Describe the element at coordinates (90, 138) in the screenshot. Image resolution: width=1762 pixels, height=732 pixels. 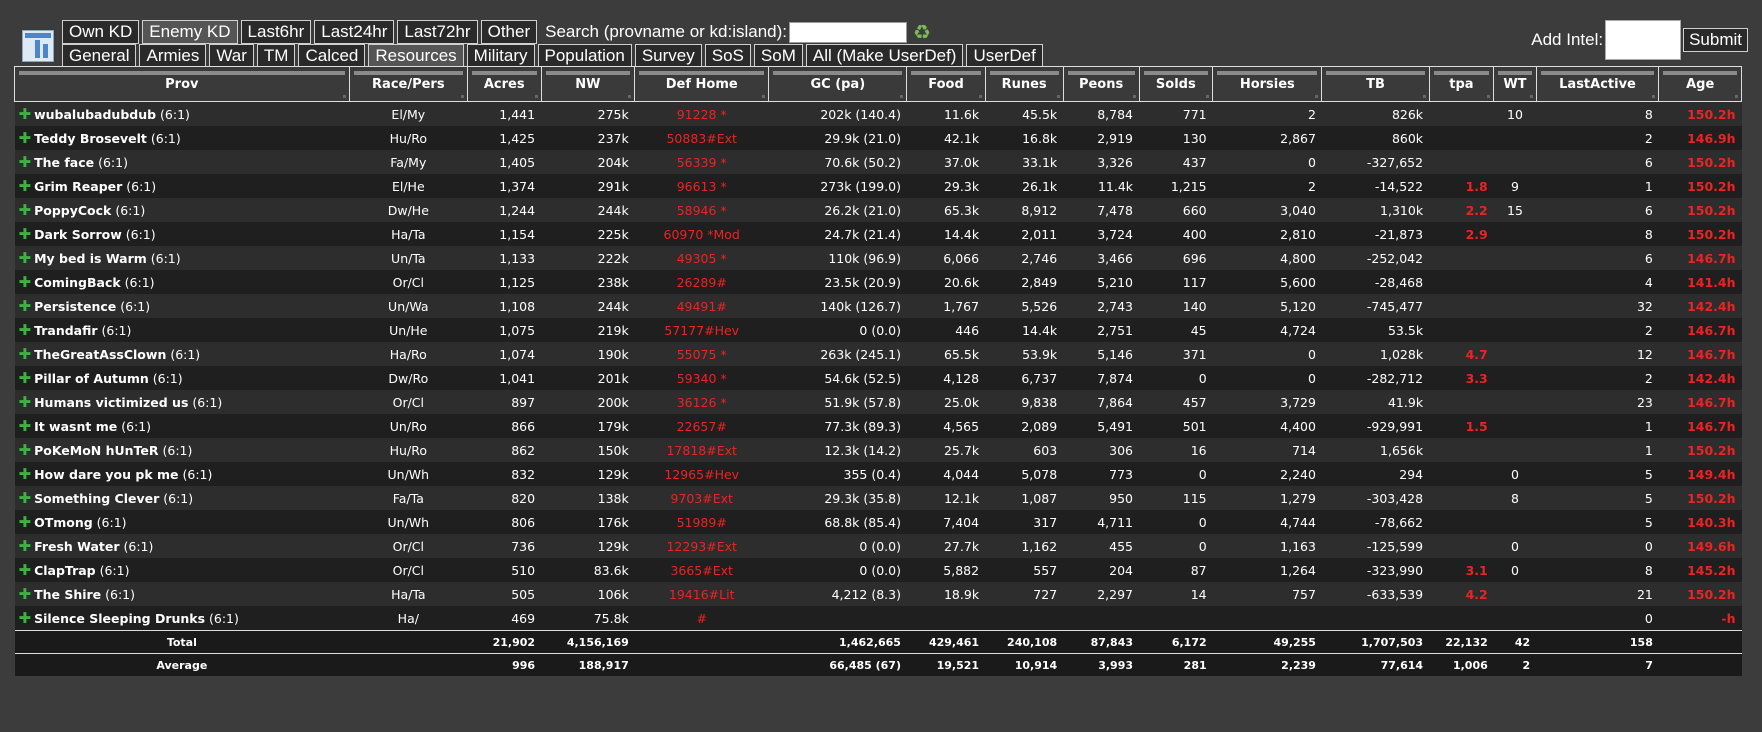
I see `province-name: Teddy Brosevelt` at that location.